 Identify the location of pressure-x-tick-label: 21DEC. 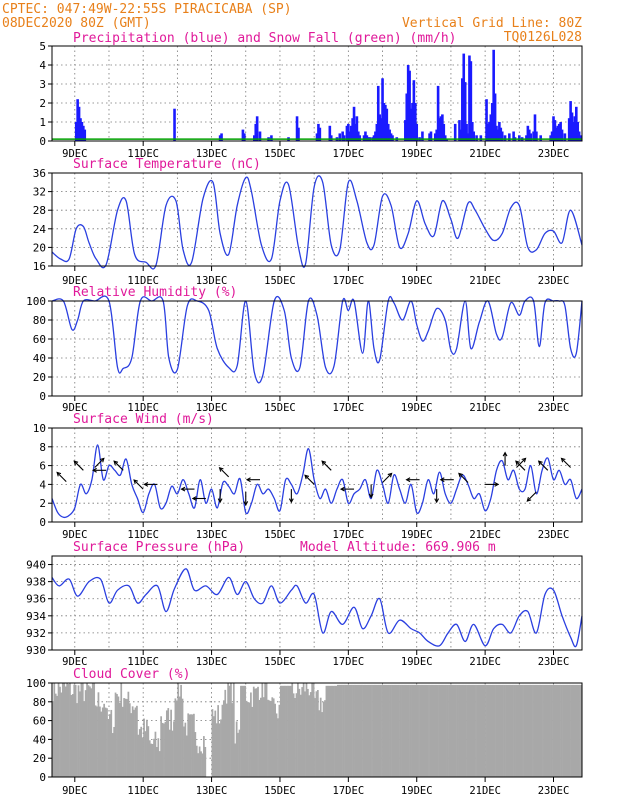
(485, 662).